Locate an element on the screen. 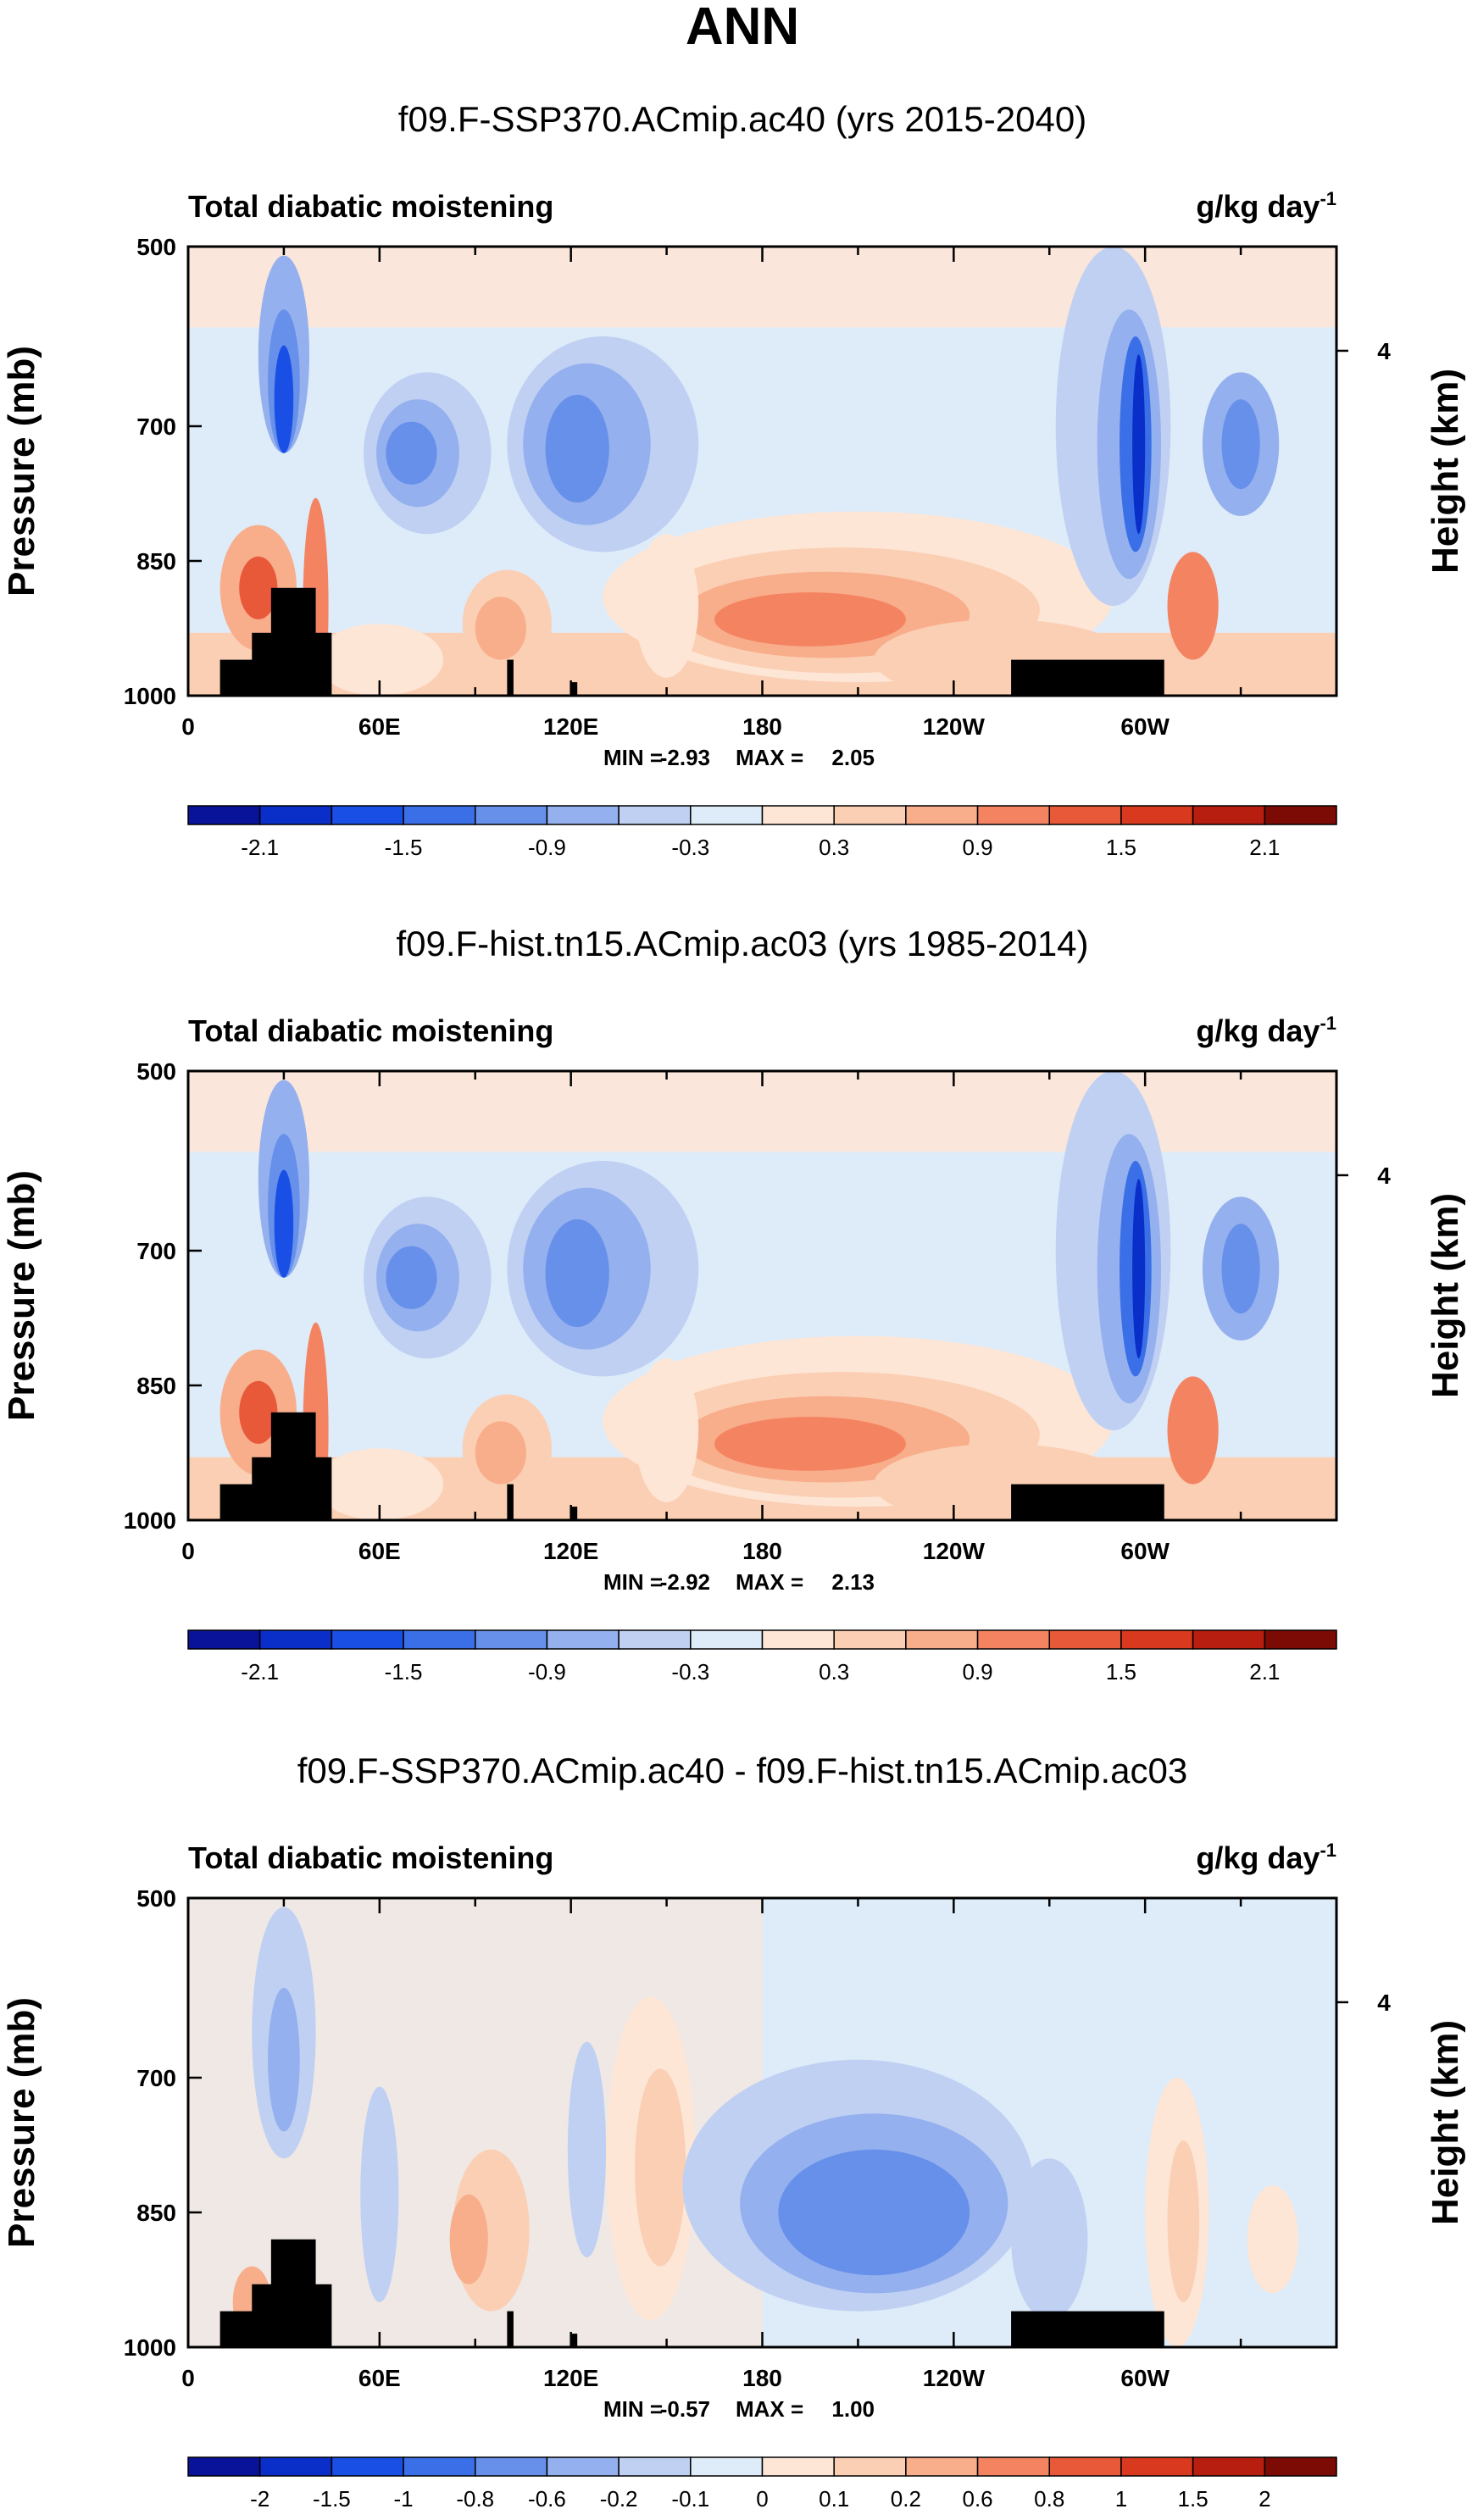  colorbar-label: 0 is located at coordinates (762, 2499).